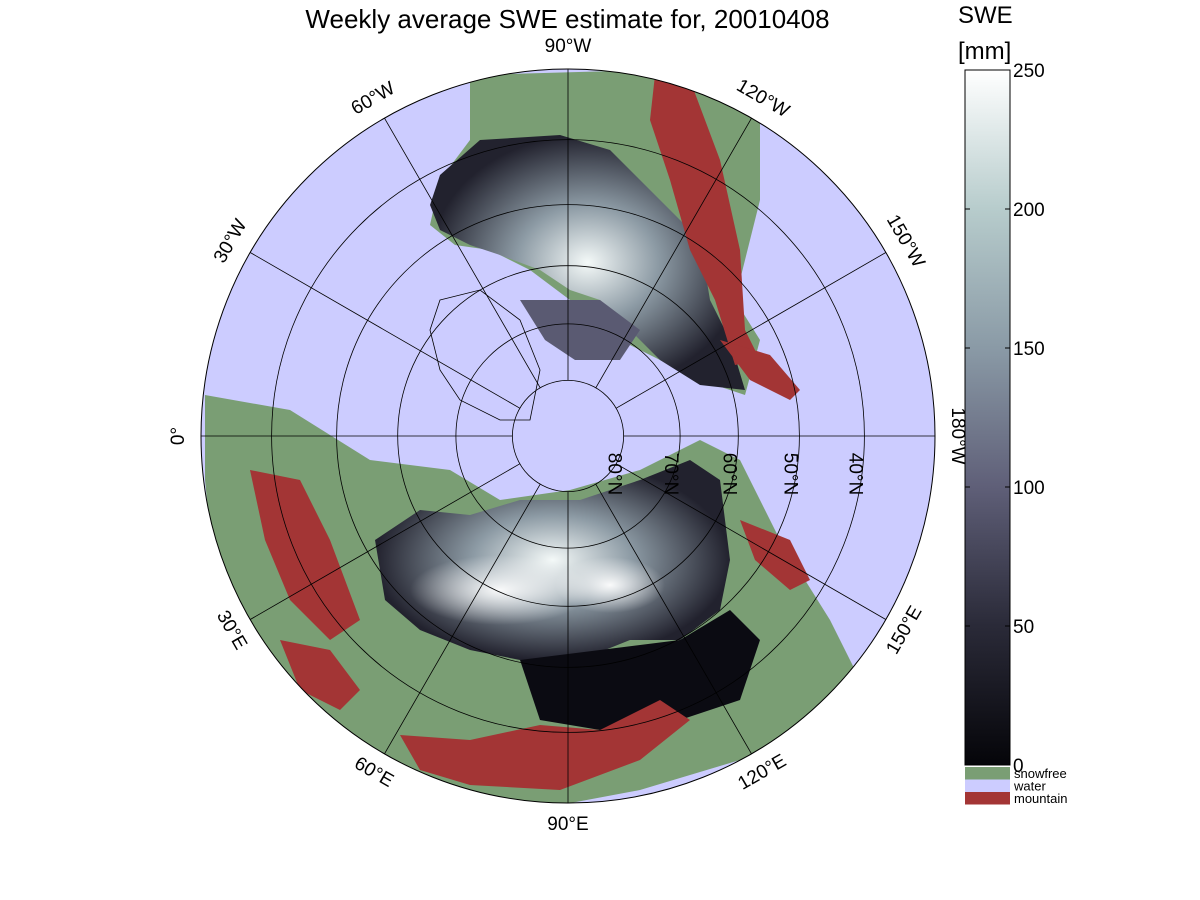 The image size is (1200, 900). Describe the element at coordinates (1040, 773) in the screenshot. I see `category-label: snowfree` at that location.